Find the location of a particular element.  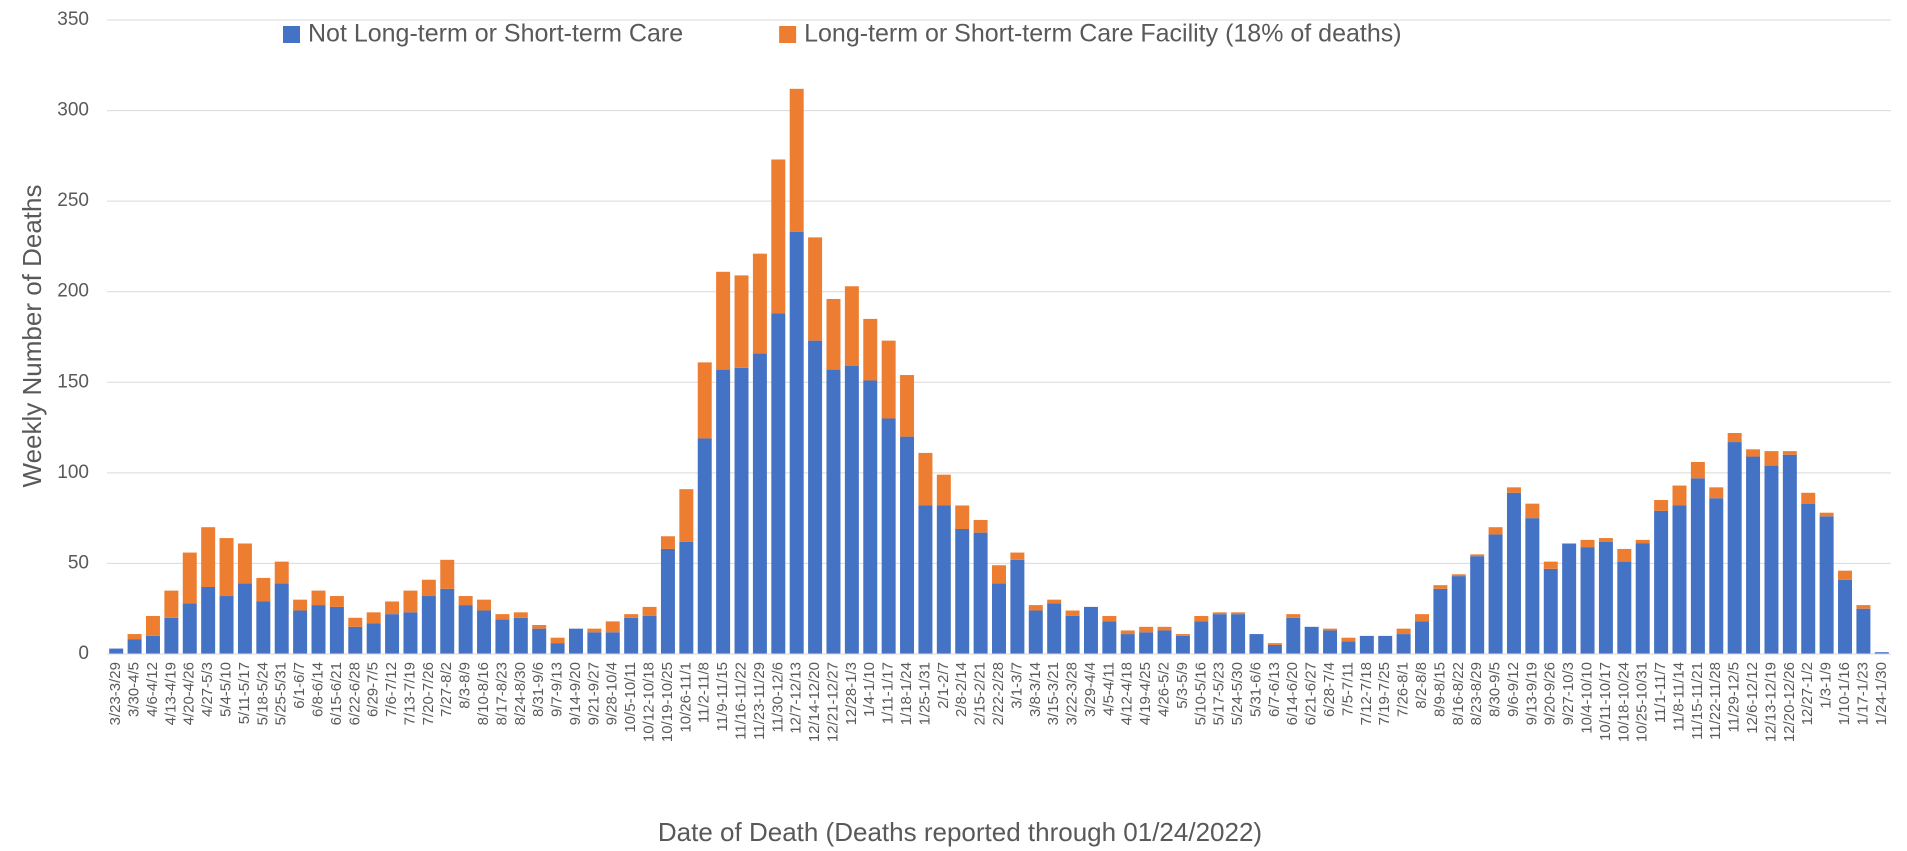

x-tick-label: 6/14-6/20 is located at coordinates (1292, 693).